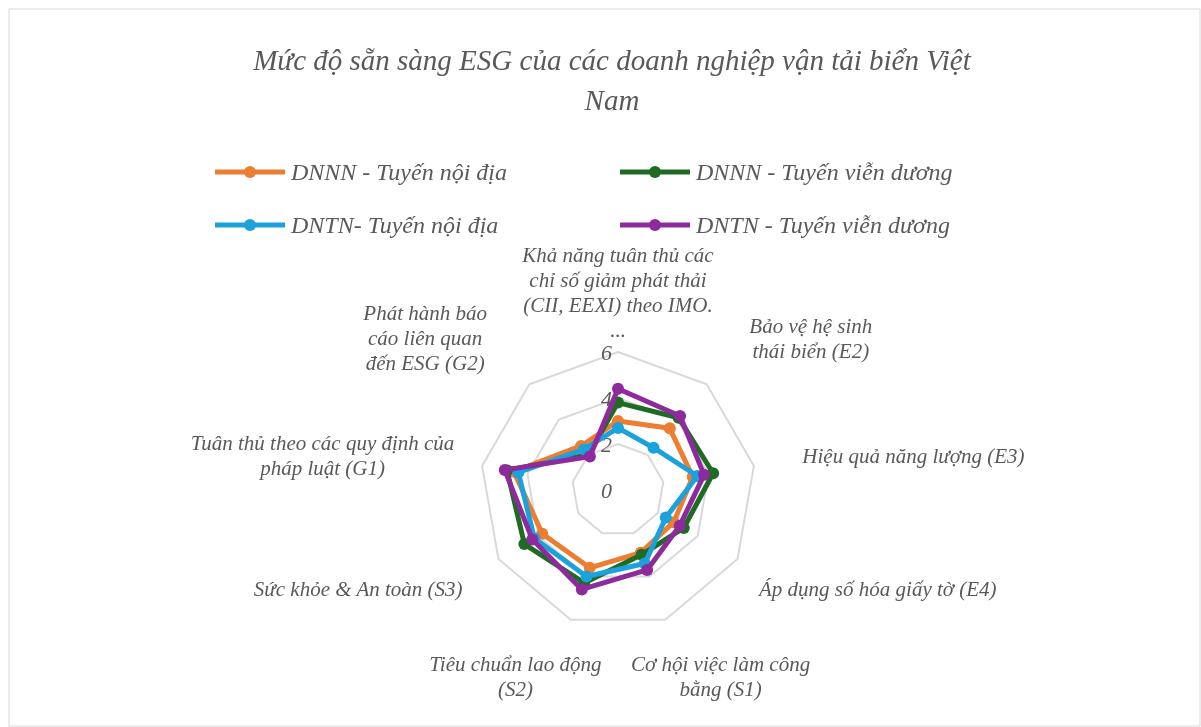  Describe the element at coordinates (606, 444) in the screenshot. I see `y-tick-label: 2` at that location.